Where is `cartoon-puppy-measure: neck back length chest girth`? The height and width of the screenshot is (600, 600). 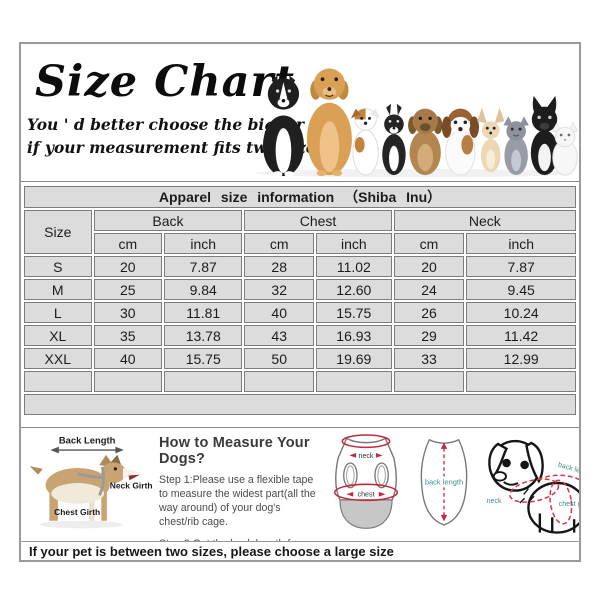 cartoon-puppy-measure: neck back length chest girth is located at coordinates (533, 486).